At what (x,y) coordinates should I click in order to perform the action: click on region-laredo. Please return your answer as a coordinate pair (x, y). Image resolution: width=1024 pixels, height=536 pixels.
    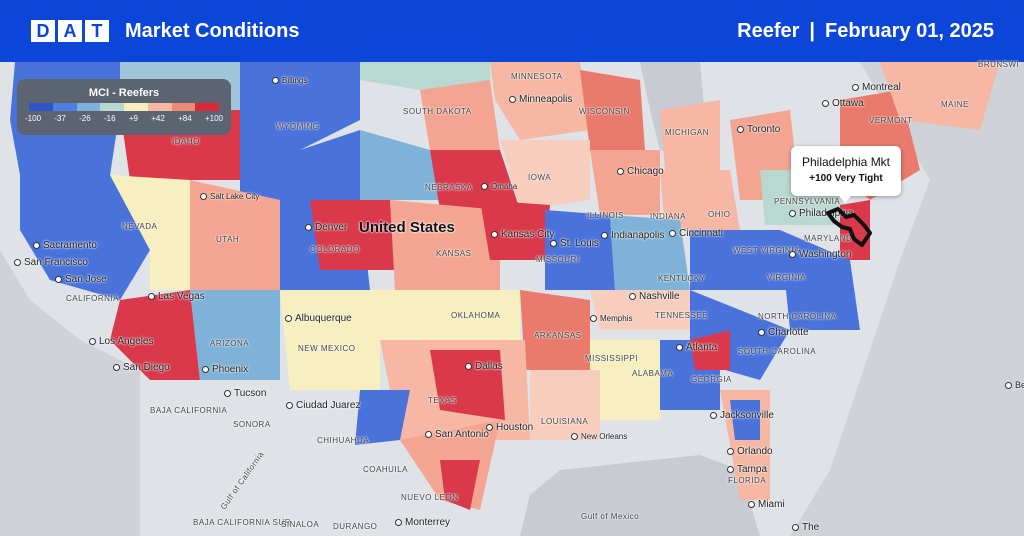
    Looking at the image, I should click on (460, 485).